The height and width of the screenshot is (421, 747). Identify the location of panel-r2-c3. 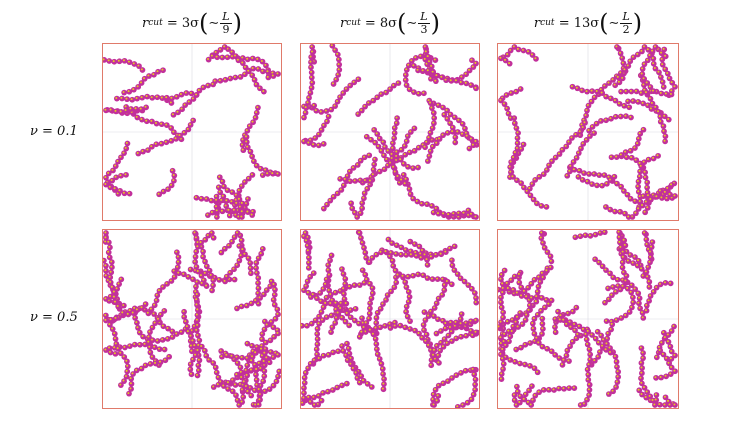
(588, 319).